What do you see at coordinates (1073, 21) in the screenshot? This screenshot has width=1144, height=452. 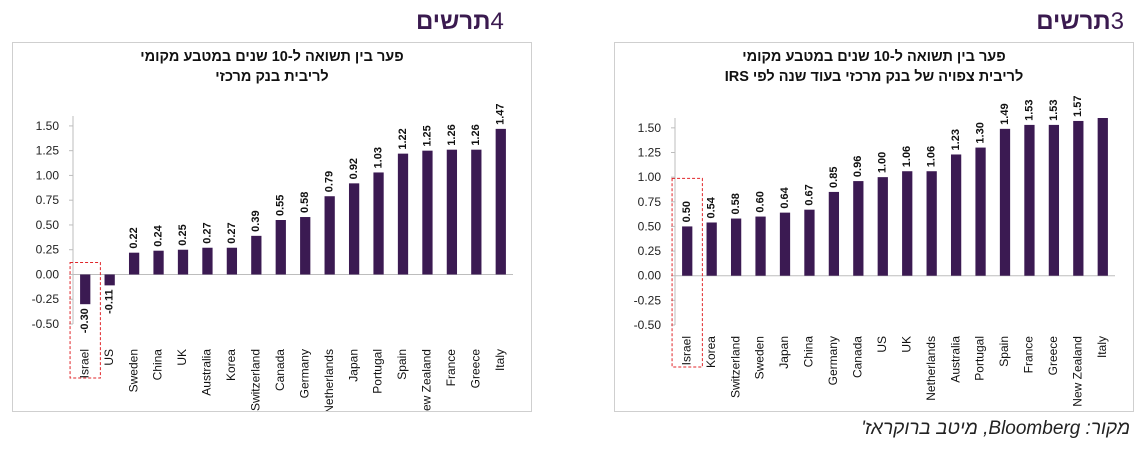 I see `figure-3-heading-word: תרשים` at bounding box center [1073, 21].